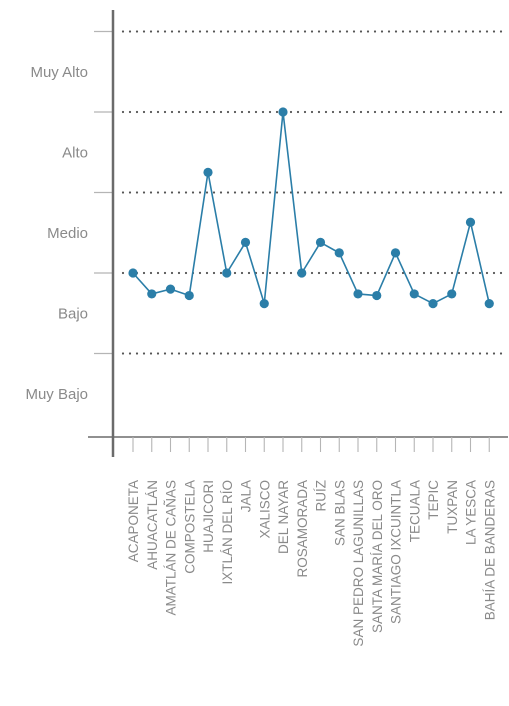 This screenshot has height=706, width=509. I want to click on x-category-label: BAHÍA DE BANDERAS, so click(489, 550).